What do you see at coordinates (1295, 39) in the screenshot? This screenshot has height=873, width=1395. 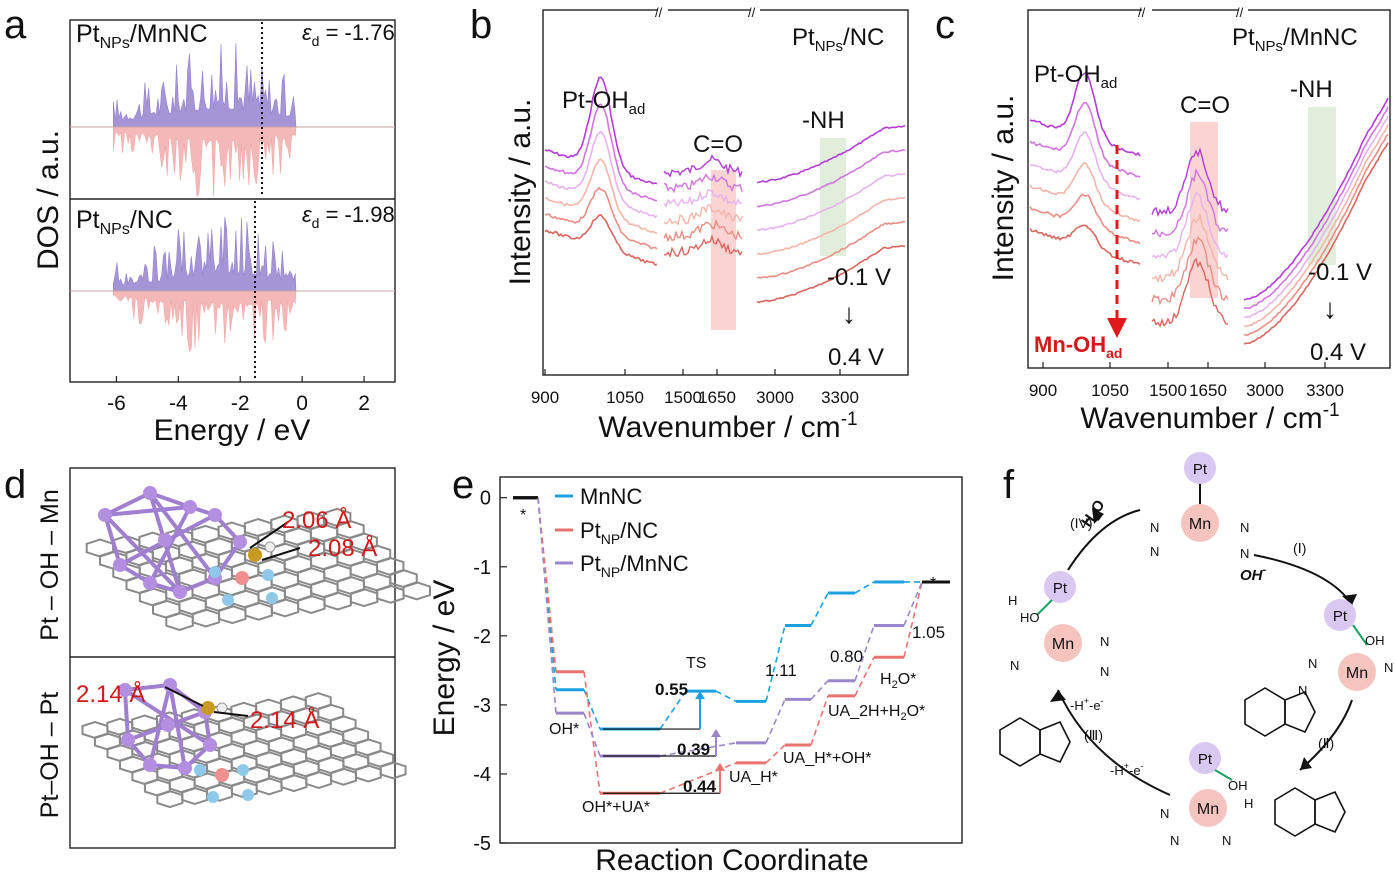 I see `panel-c-title: PtNPs/MnNC` at bounding box center [1295, 39].